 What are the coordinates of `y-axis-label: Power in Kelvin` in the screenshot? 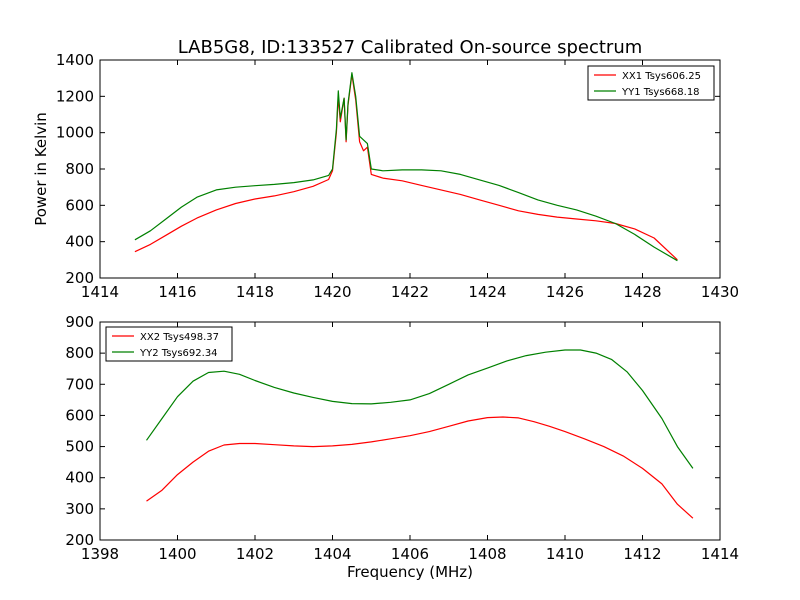 It's located at (41, 169).